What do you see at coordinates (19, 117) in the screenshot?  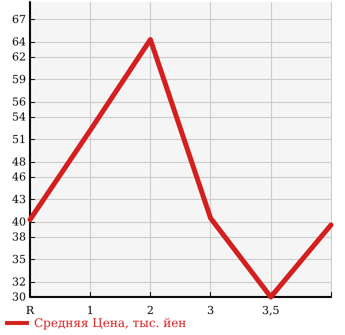 I see `y-tick-label: 54` at bounding box center [19, 117].